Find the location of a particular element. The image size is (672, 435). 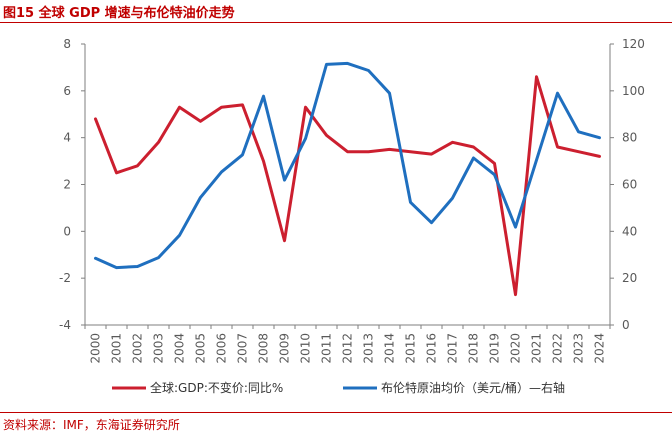

x-tick-label: 2011 is located at coordinates (327, 348).